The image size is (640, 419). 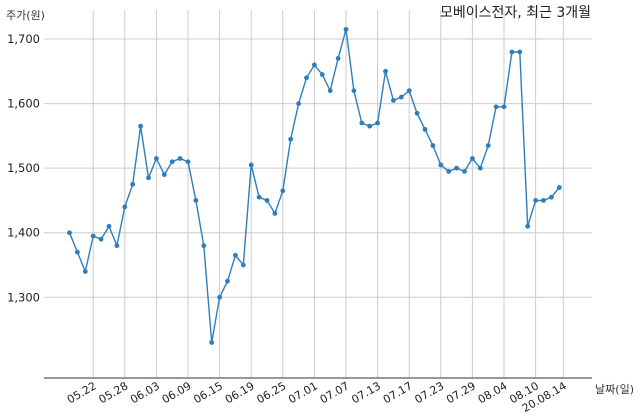 What do you see at coordinates (430, 392) in the screenshot?
I see `x-tick-label: 07.23` at bounding box center [430, 392].